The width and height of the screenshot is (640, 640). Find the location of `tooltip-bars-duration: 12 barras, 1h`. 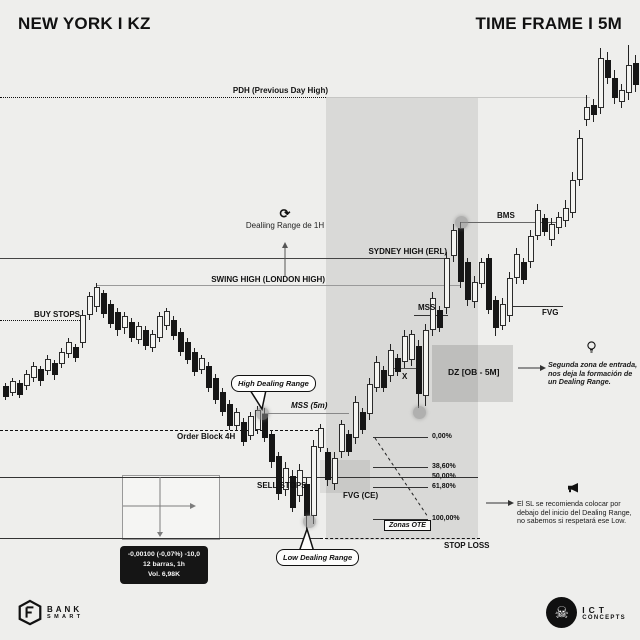

tooltip-bars-duration: 12 barras, 1h is located at coordinates (164, 564).